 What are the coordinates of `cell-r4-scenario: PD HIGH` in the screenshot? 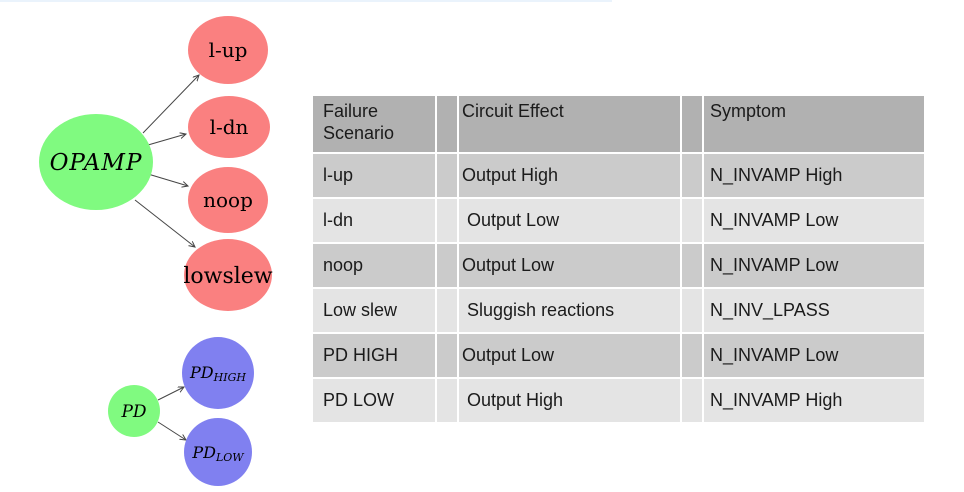 It's located at (374, 355).